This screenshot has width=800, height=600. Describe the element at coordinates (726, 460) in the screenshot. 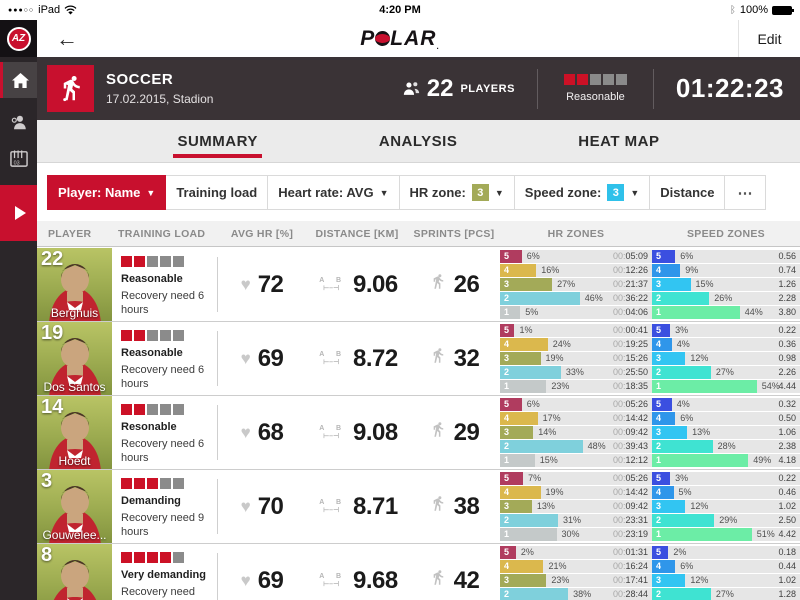

I see `speed-zone-row-1: 1 49% 4.18` at that location.